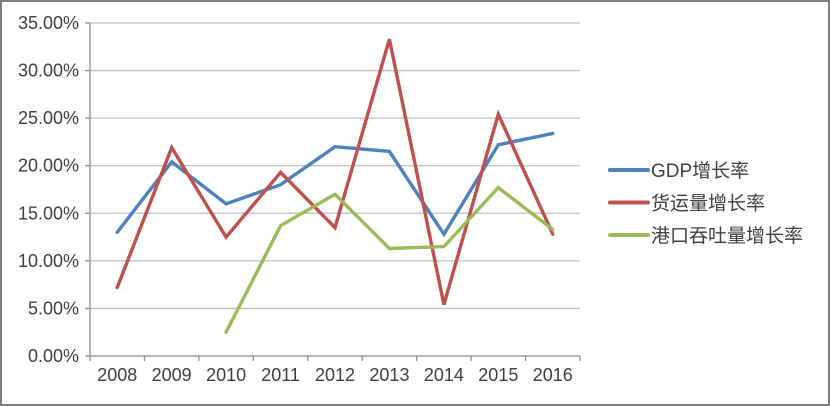 Image resolution: width=830 pixels, height=406 pixels. I want to click on x-tick-label: 2015, so click(498, 375).